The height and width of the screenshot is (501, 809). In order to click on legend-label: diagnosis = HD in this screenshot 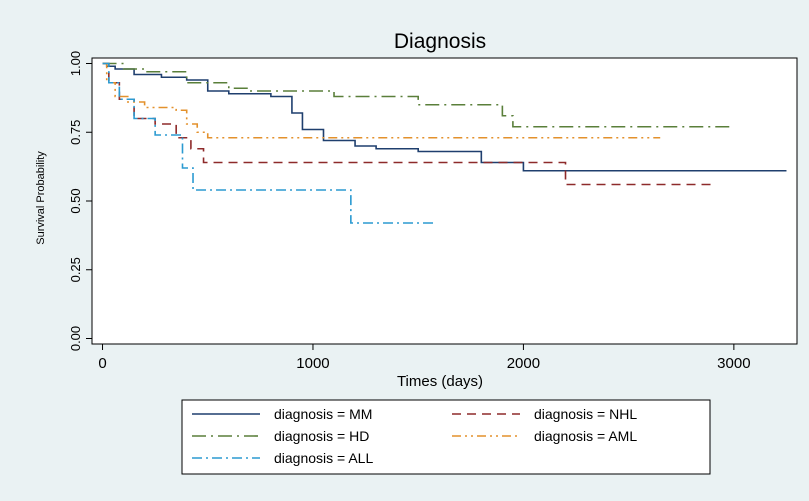, I will do `click(321, 436)`.